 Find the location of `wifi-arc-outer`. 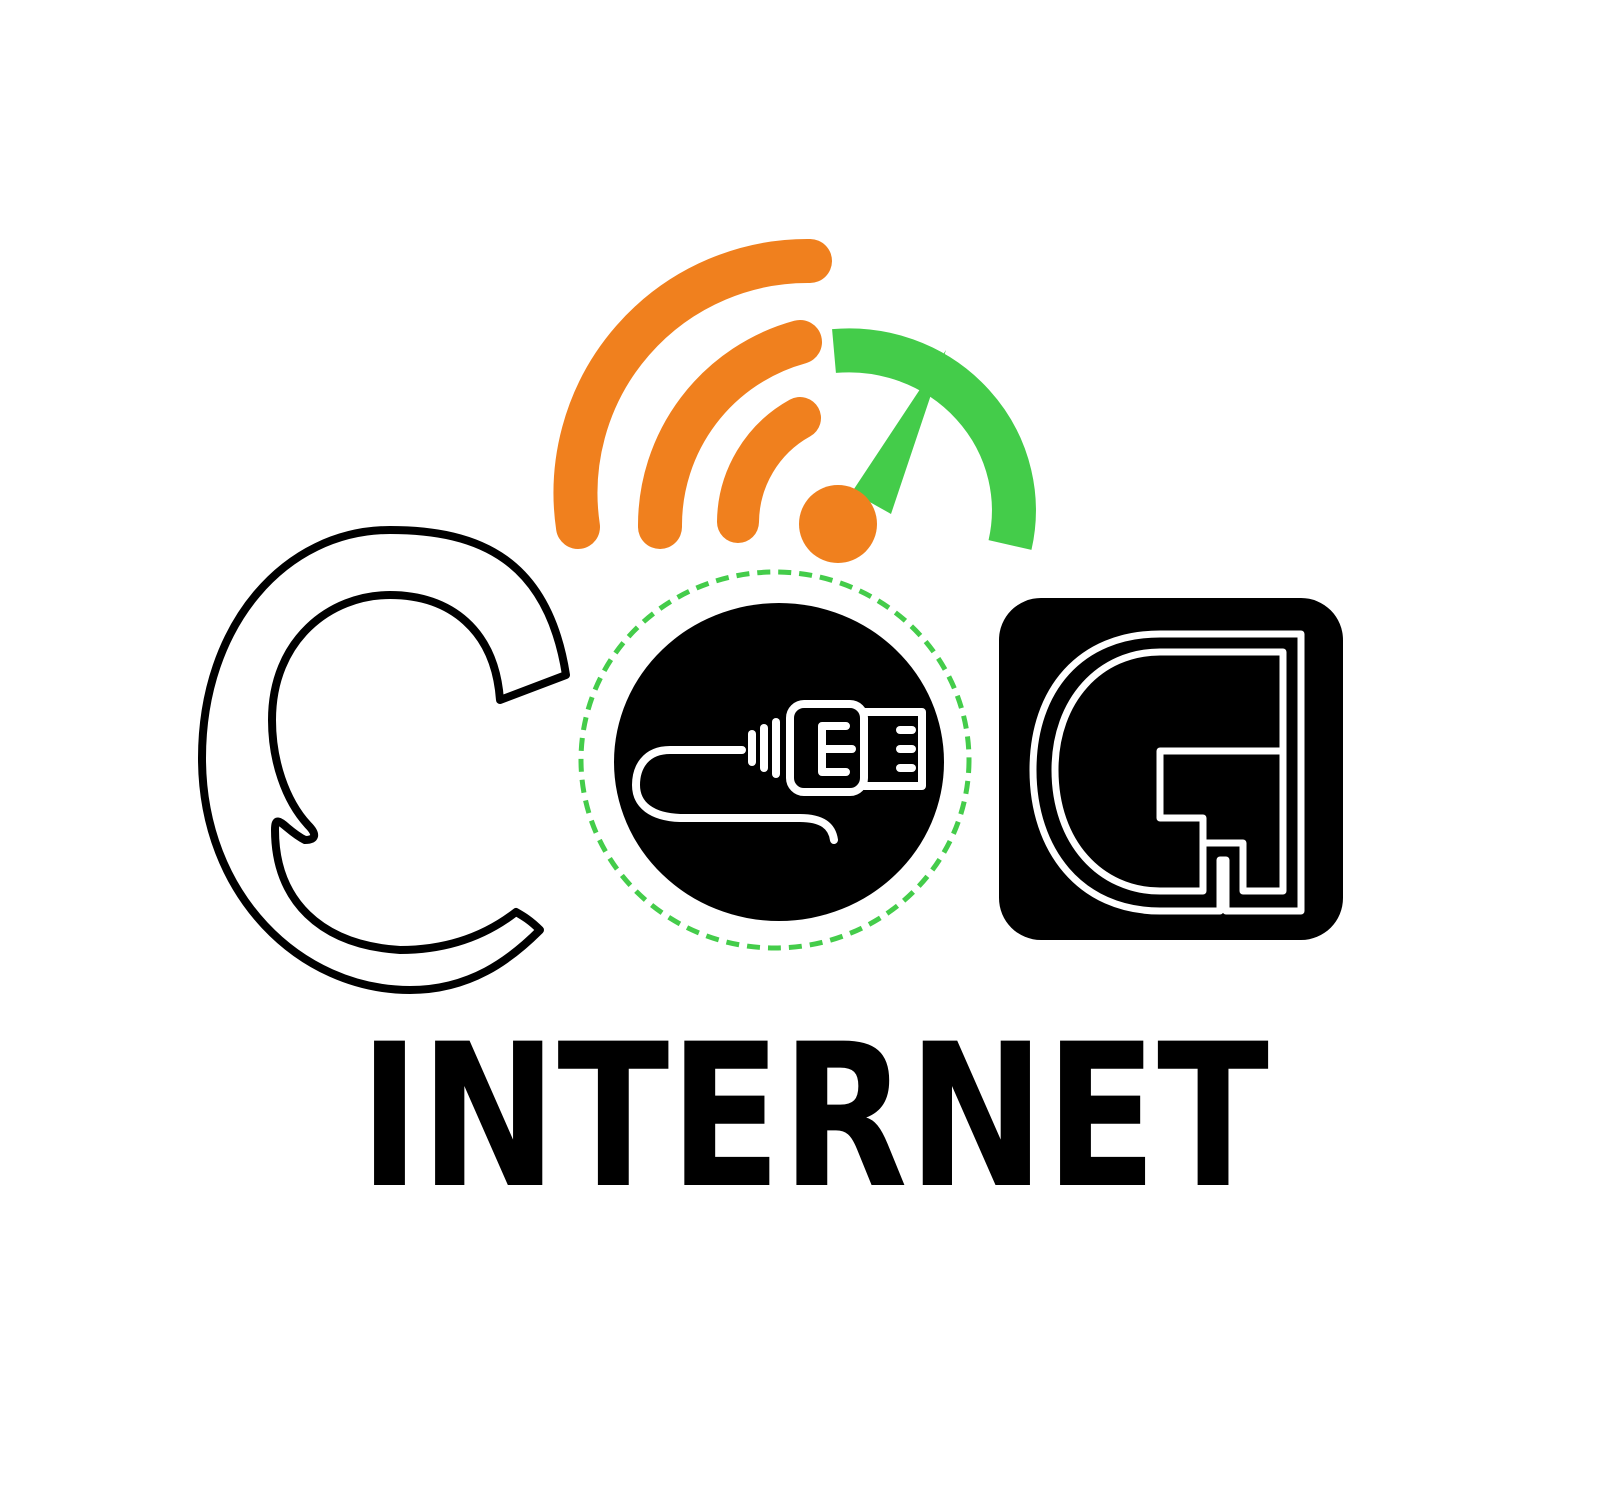

wifi-arc-outer is located at coordinates (692, 393).